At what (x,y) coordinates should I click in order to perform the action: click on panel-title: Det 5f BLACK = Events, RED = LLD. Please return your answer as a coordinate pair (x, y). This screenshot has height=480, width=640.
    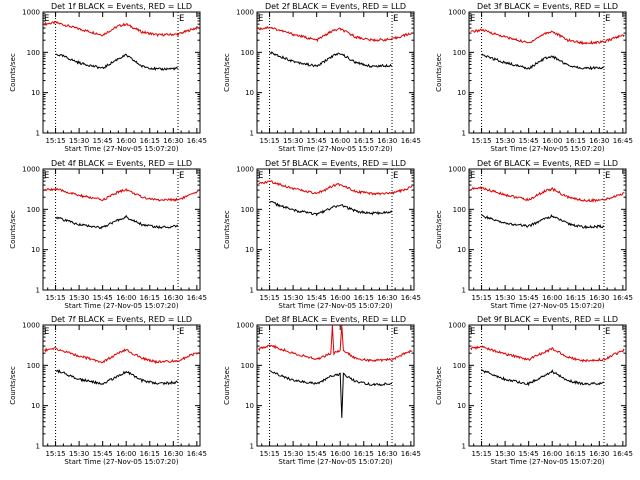
    Looking at the image, I should click on (335, 163).